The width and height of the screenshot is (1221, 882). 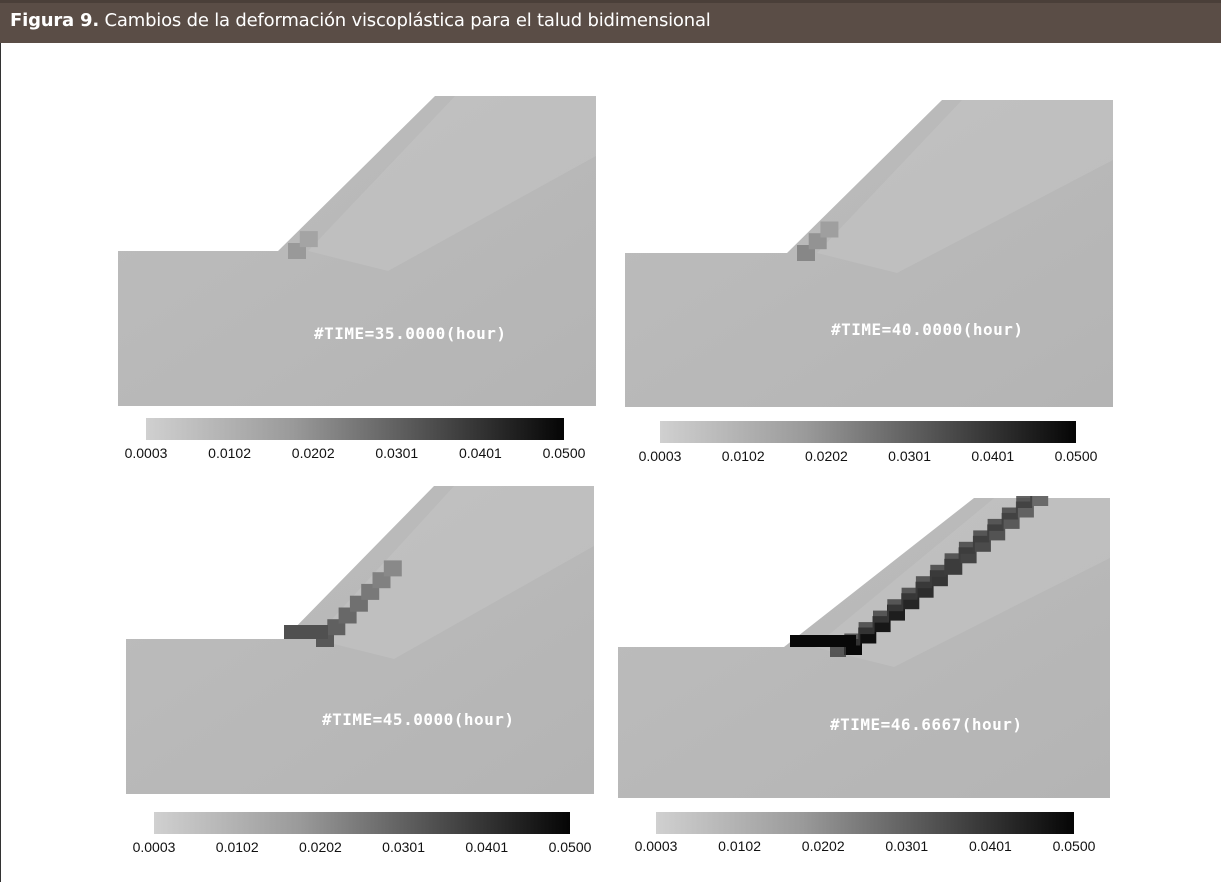 I want to click on time-label: #TIME=35.0000(hour), so click(x=410, y=333).